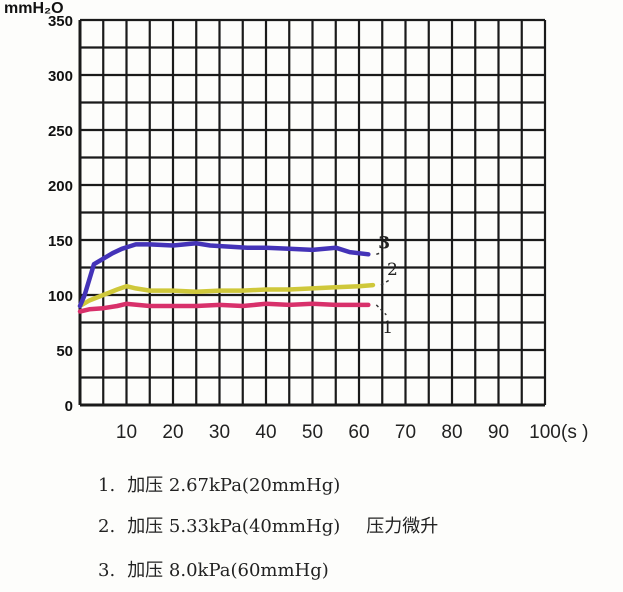 Image resolution: width=623 pixels, height=592 pixels. Describe the element at coordinates (60, 21) in the screenshot. I see `y-tick-label: 350` at that location.